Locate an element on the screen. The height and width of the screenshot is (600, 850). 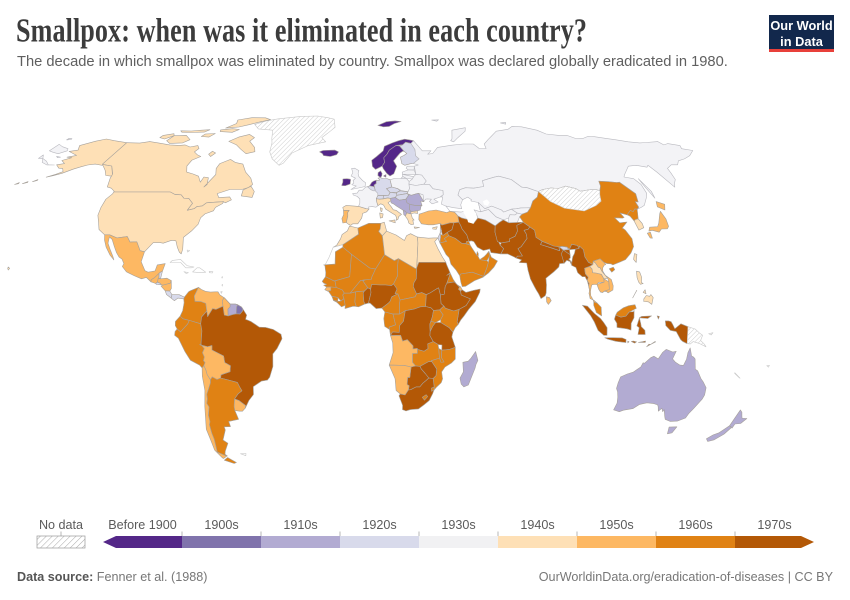
svg-text: 1930s is located at coordinates (458, 525).